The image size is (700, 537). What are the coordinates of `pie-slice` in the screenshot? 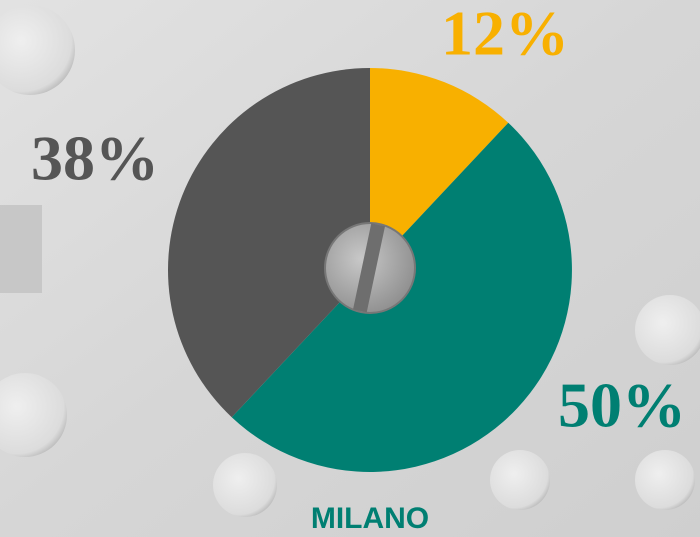 It's located at (439, 169).